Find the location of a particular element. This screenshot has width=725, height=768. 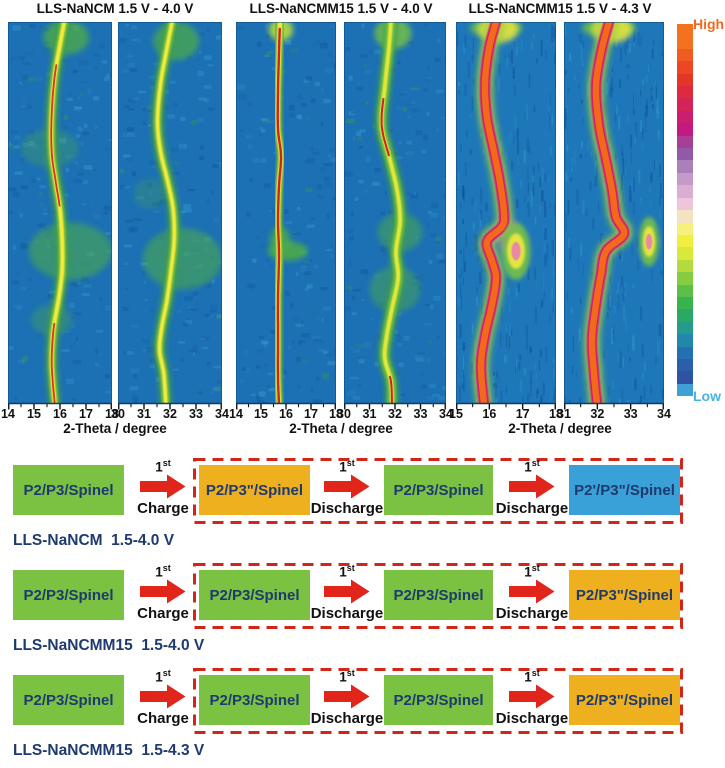

xaxis-label-1: 2-Theta / degree is located at coordinates (115, 428).